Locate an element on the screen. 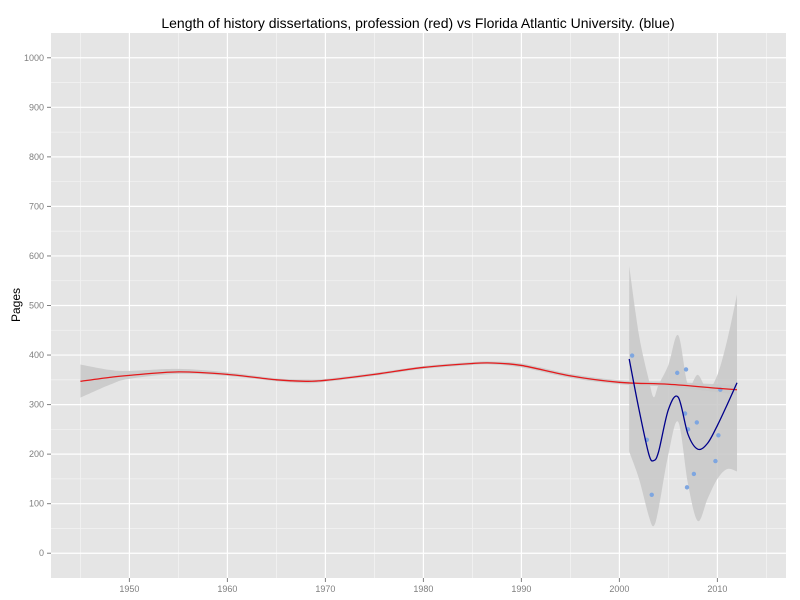  profession-confidence-band is located at coordinates (408, 379).